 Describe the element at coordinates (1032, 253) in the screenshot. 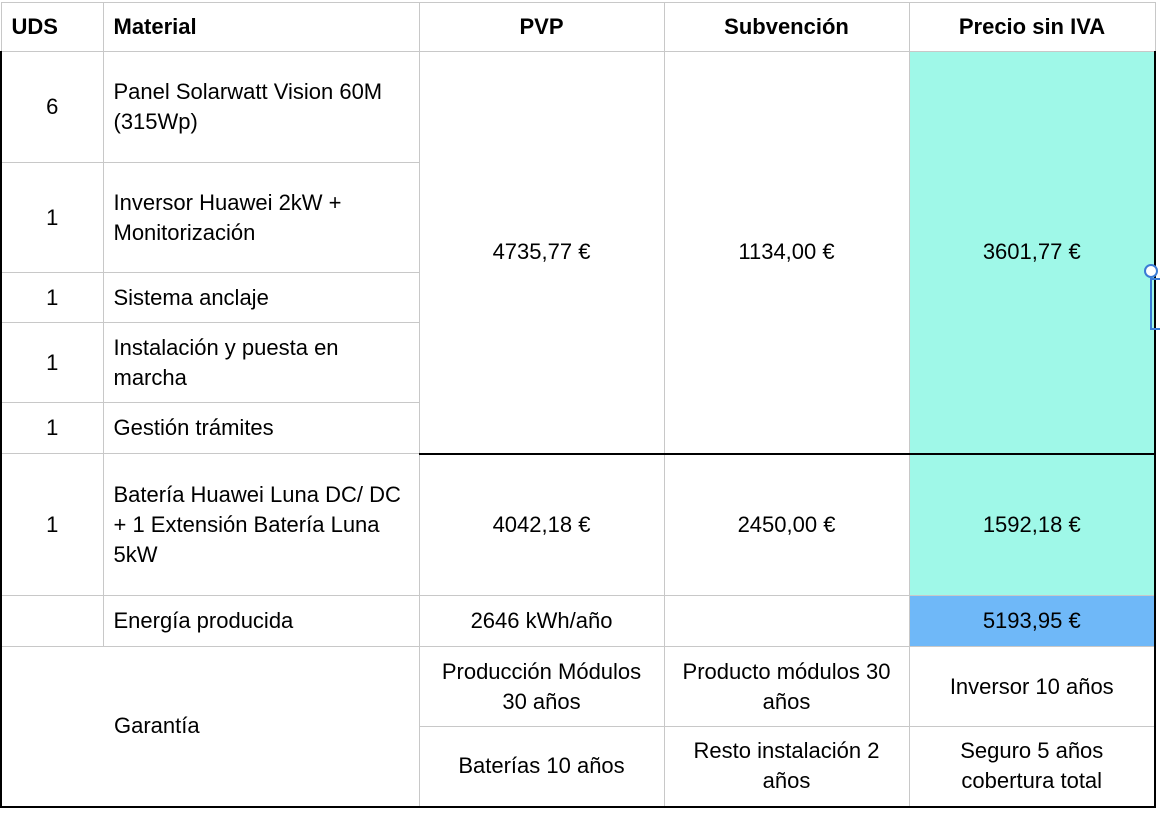

I see `precio-cell-group: 3601,77 €` at that location.